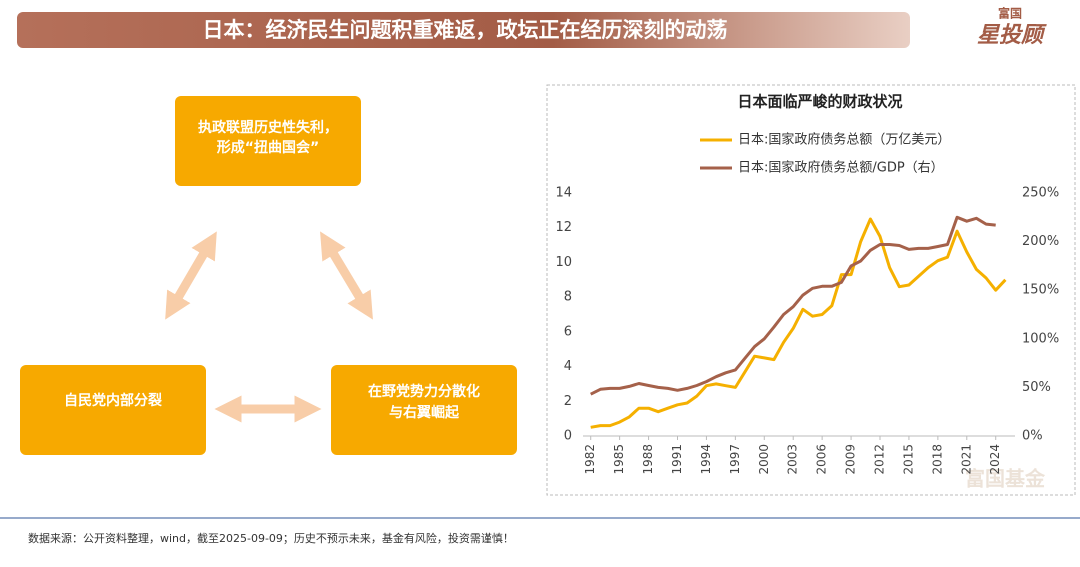 This screenshot has height=567, width=1080. Describe the element at coordinates (568, 297) in the screenshot. I see `y-tick-label: 8` at that location.